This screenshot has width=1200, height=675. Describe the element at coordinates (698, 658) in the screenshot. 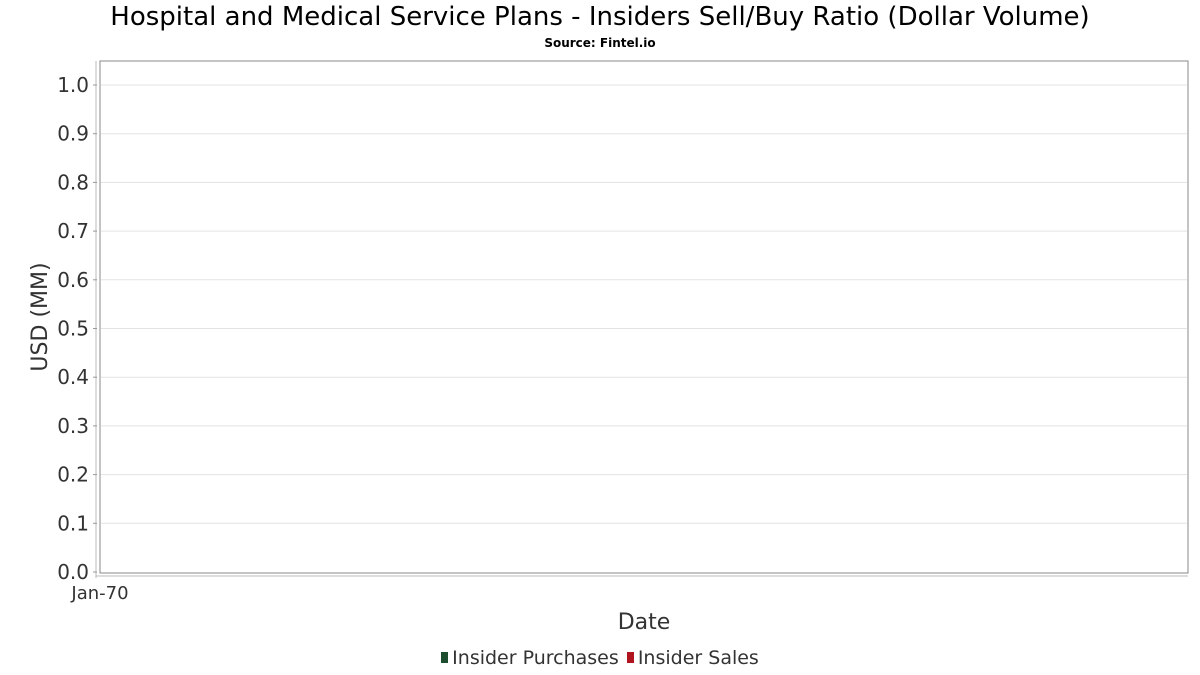

I see `legend-label-sales: Insider Sales` at that location.